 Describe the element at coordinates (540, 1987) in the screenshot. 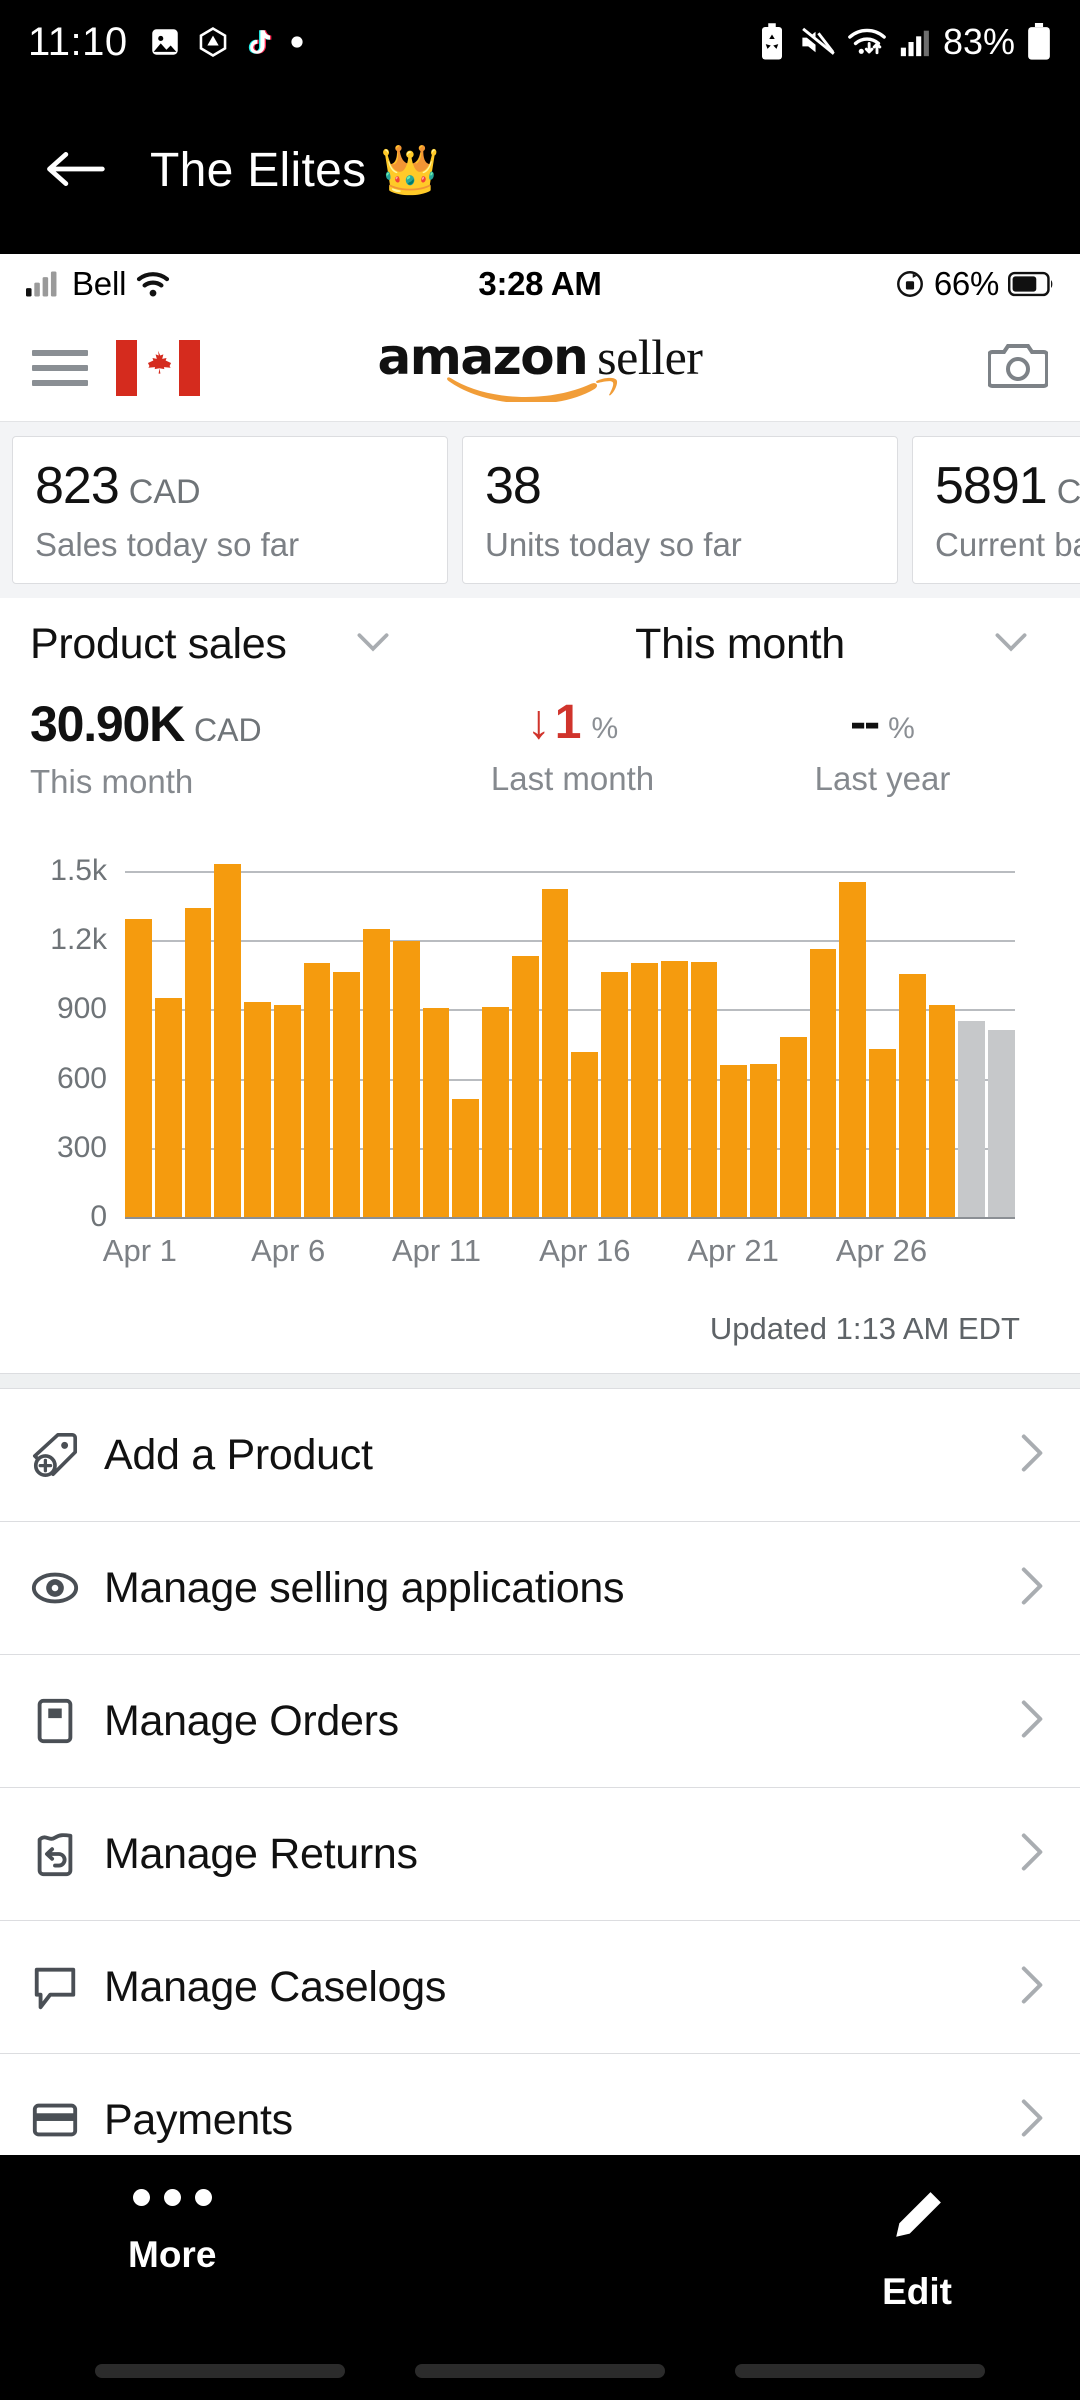

I see `list-item: Manage Caselogs` at that location.